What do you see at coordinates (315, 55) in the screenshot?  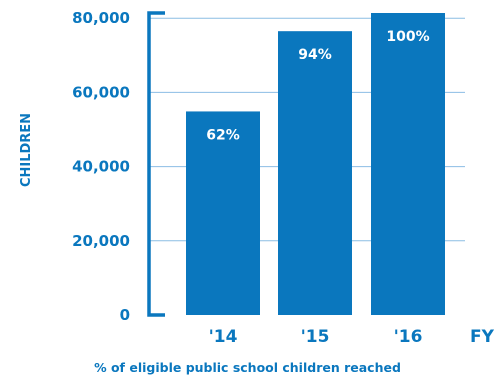 I see `bar-data-label: 94%` at bounding box center [315, 55].